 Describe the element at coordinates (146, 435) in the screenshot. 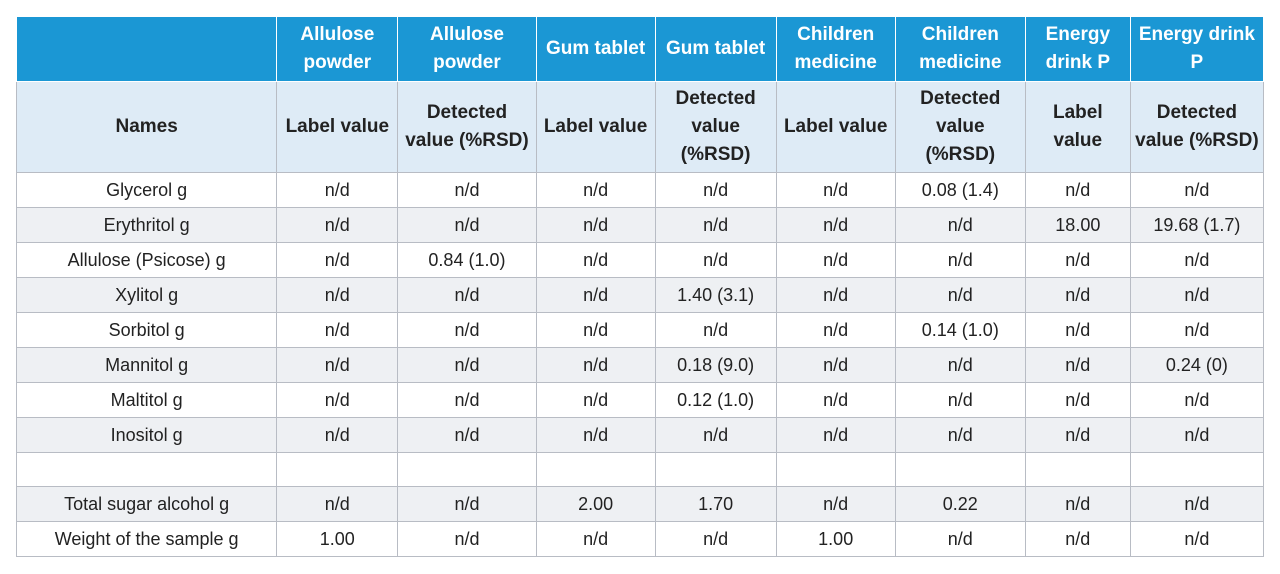

I see `row-name-cell: Inositol g` at that location.